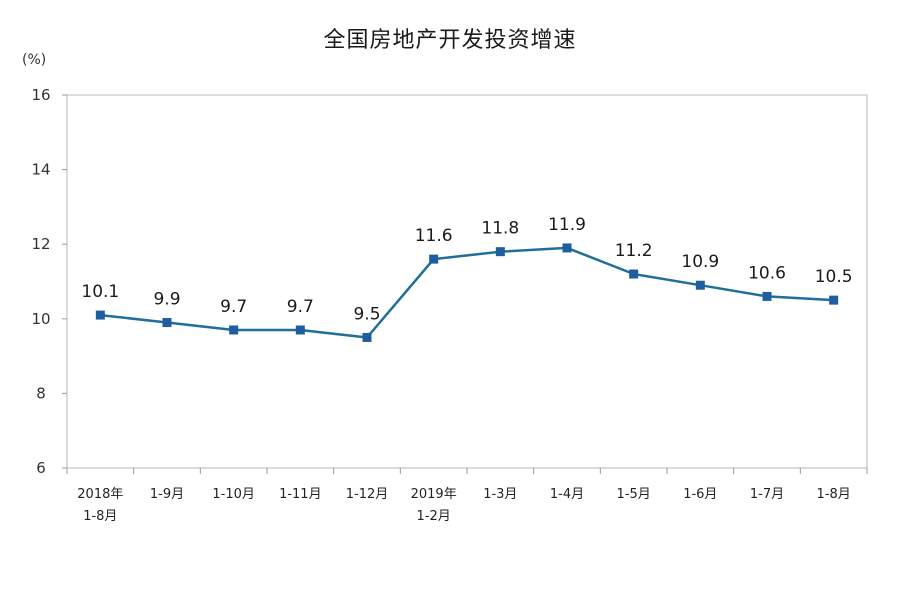 The image size is (900, 594). Describe the element at coordinates (500, 229) in the screenshot. I see `data-label: 11.8` at that location.